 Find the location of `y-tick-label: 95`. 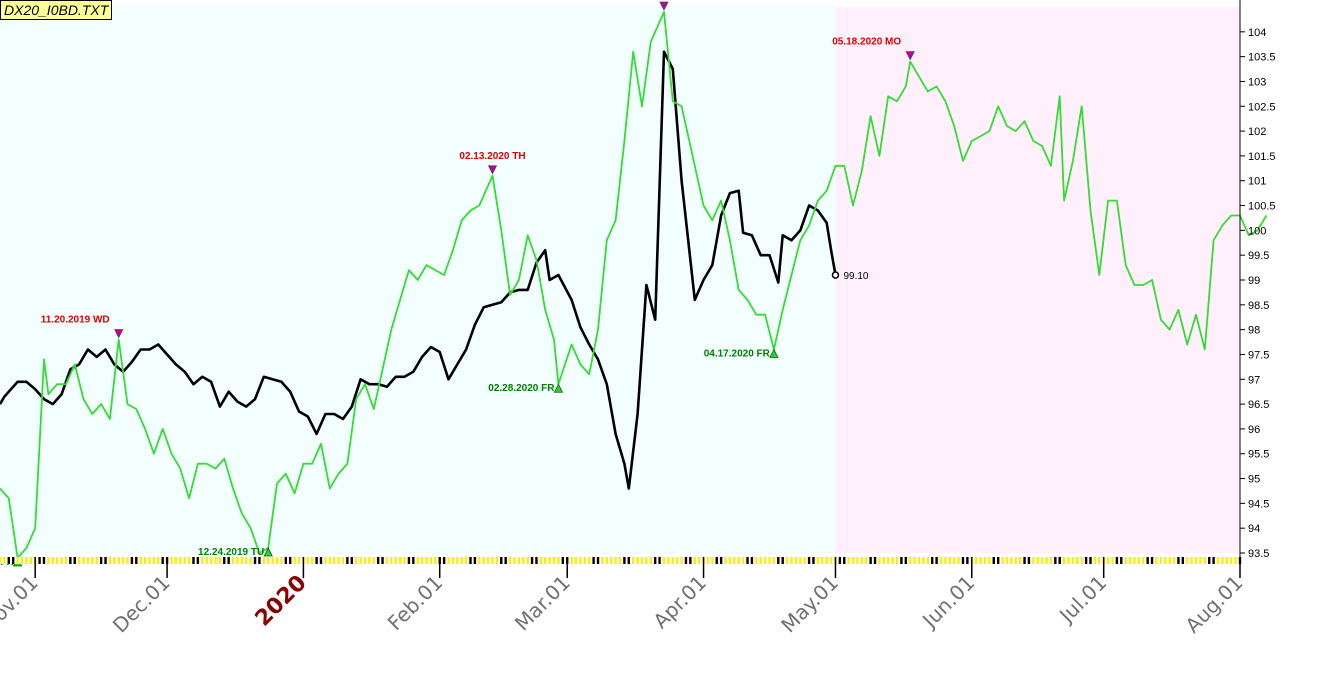

y-tick-label: 95 is located at coordinates (1254, 480).